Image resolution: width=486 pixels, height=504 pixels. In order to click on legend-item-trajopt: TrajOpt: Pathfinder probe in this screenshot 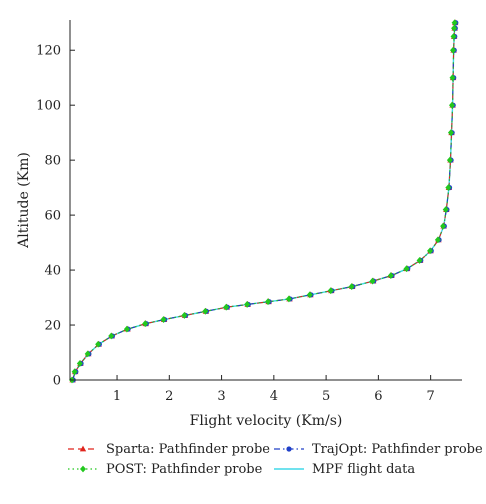, I will do `click(378, 449)`.